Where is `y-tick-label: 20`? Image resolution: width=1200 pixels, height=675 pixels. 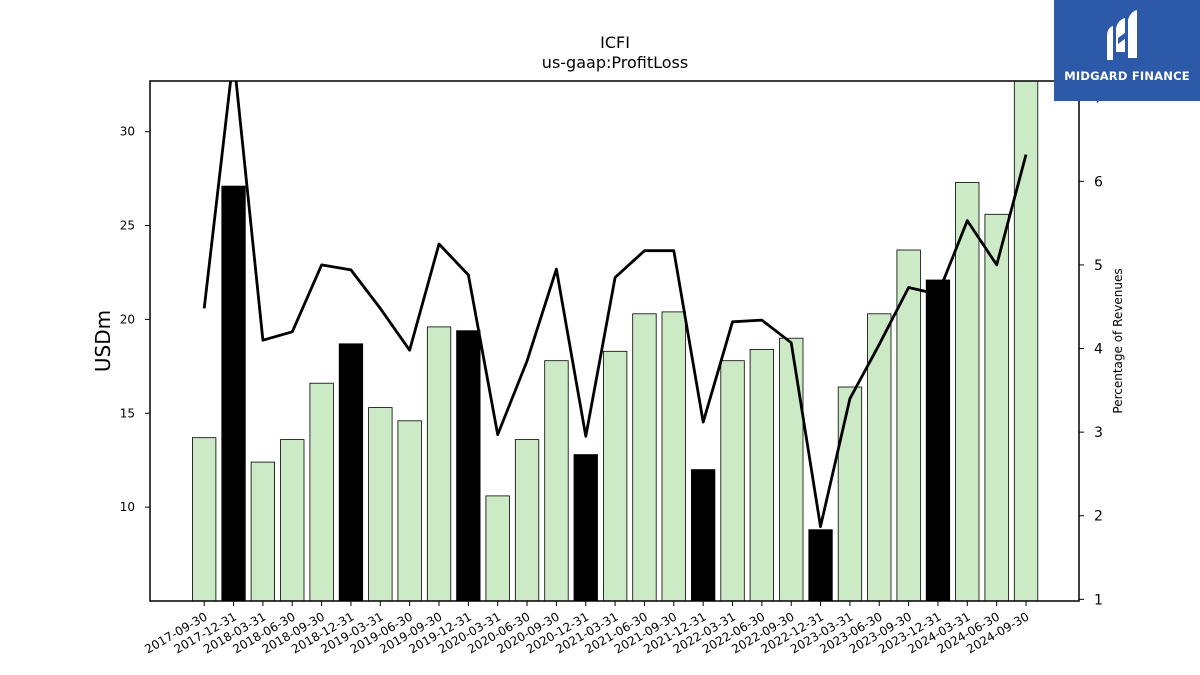
y-tick-label: 20 is located at coordinates (127, 319).